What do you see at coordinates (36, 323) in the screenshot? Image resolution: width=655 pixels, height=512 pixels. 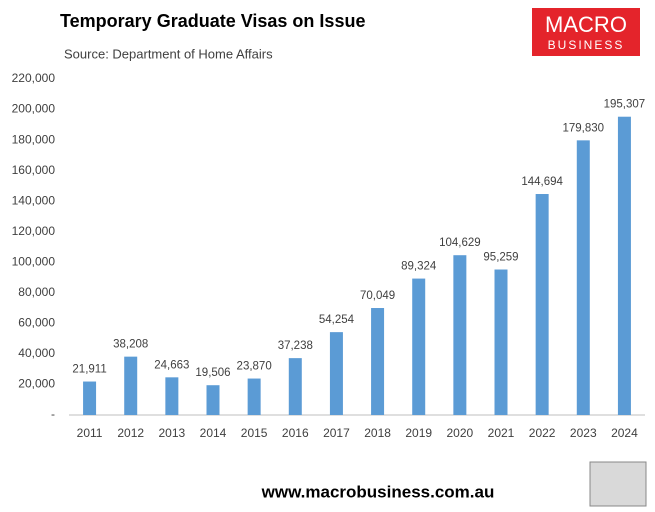 I see `y-tick-label: 60,000` at bounding box center [36, 323].